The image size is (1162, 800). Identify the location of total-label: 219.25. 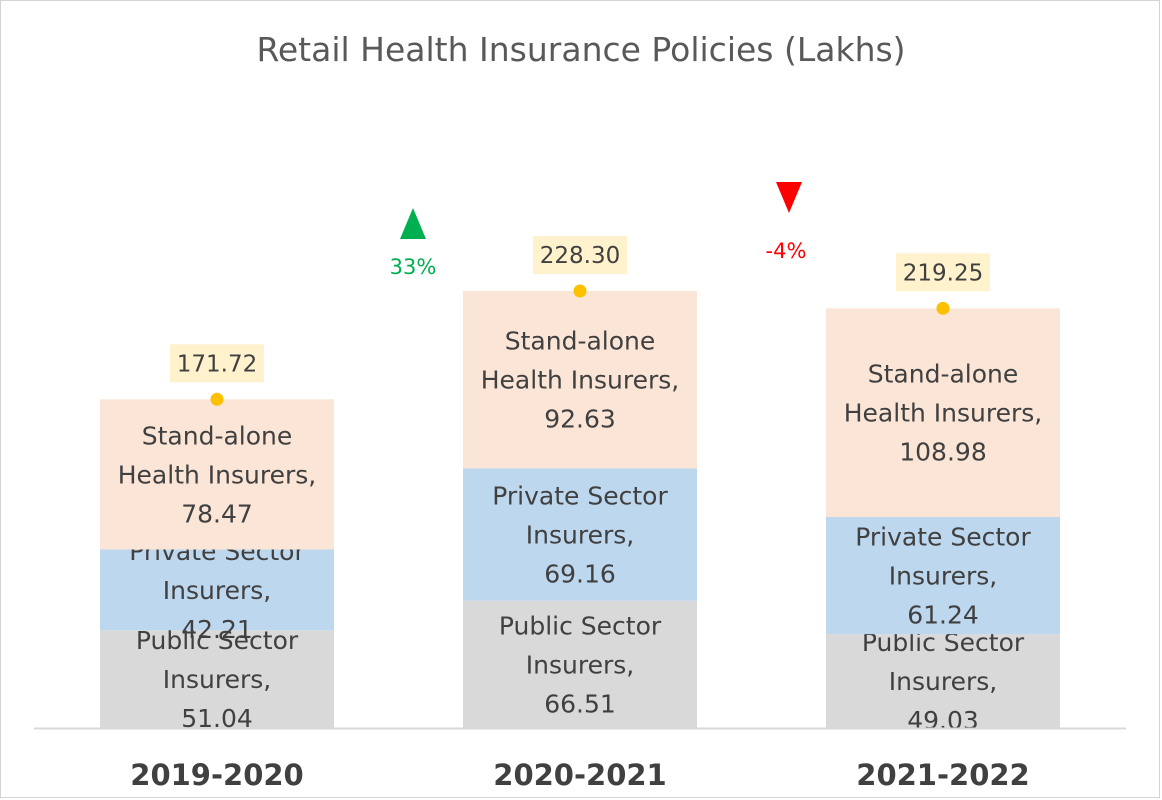
(943, 273).